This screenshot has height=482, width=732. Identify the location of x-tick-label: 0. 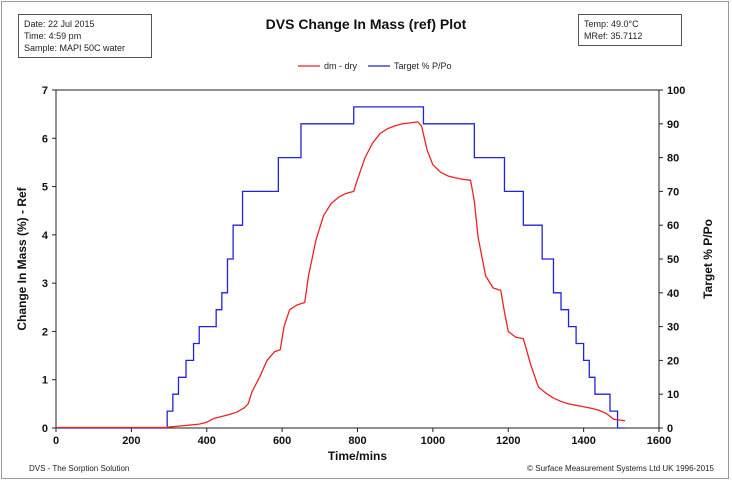
(56, 441).